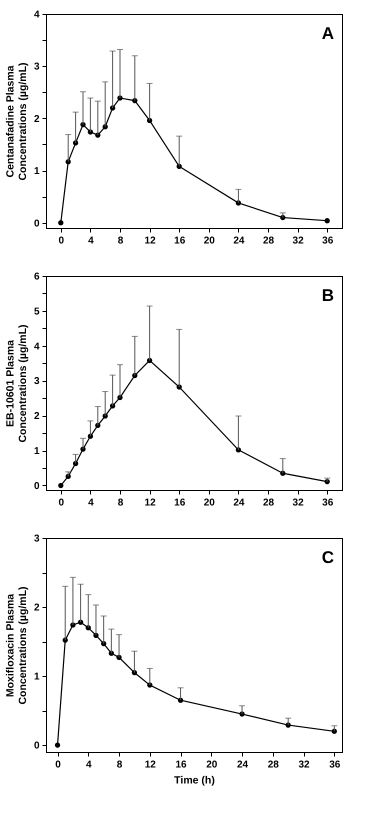 The height and width of the screenshot is (822, 380). Describe the element at coordinates (16, 121) in the screenshot. I see `y-axis-title: Centanafadine Plasma Concentrations (µg/mL)` at that location.